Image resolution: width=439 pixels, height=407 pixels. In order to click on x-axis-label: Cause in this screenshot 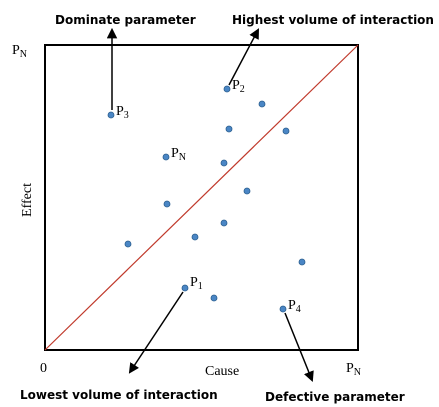, I will do `click(222, 371)`.